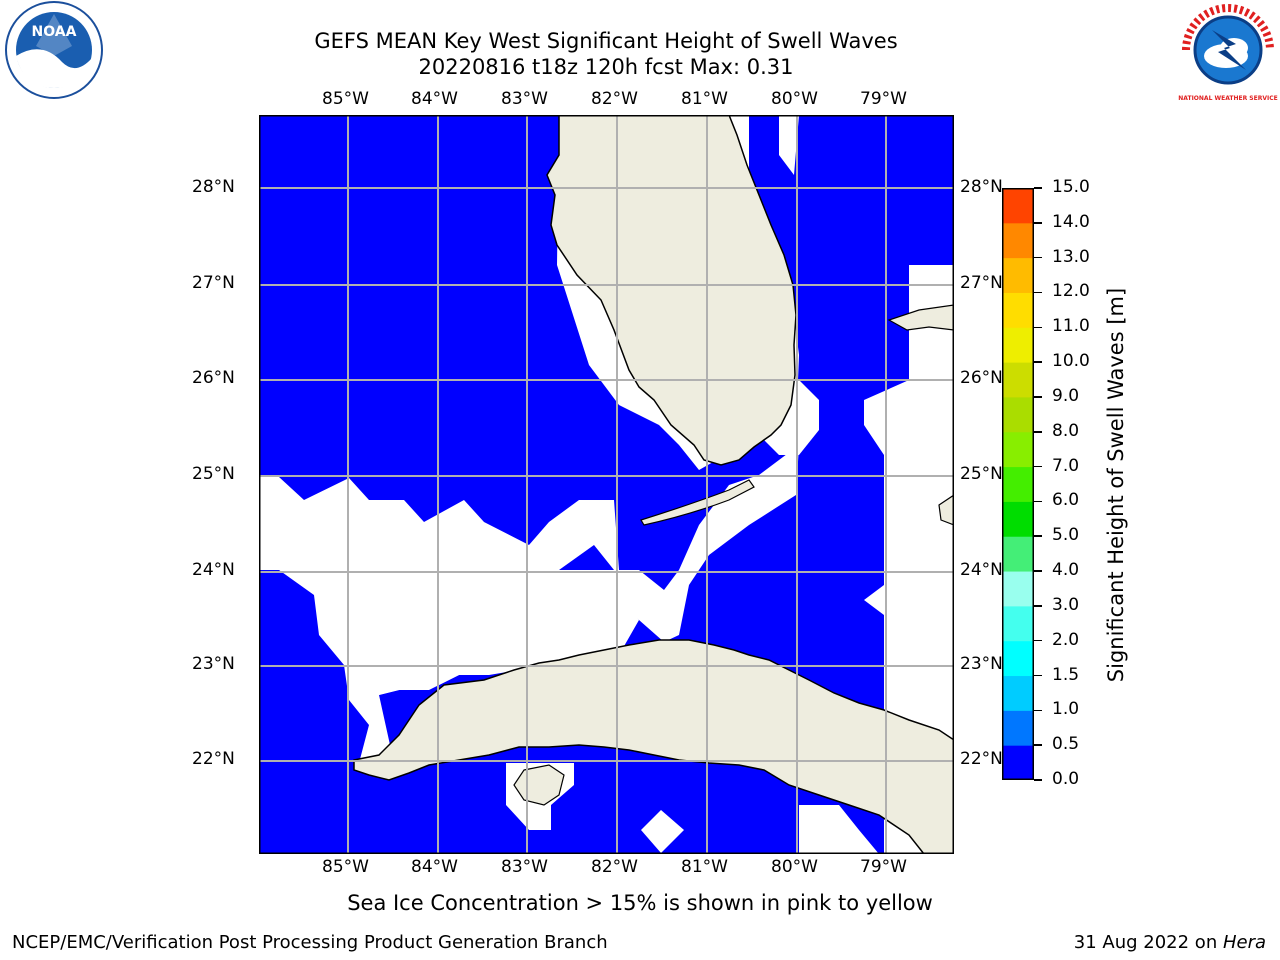 The image size is (1280, 960). I want to click on lon-label-top: 84°W, so click(434, 99).